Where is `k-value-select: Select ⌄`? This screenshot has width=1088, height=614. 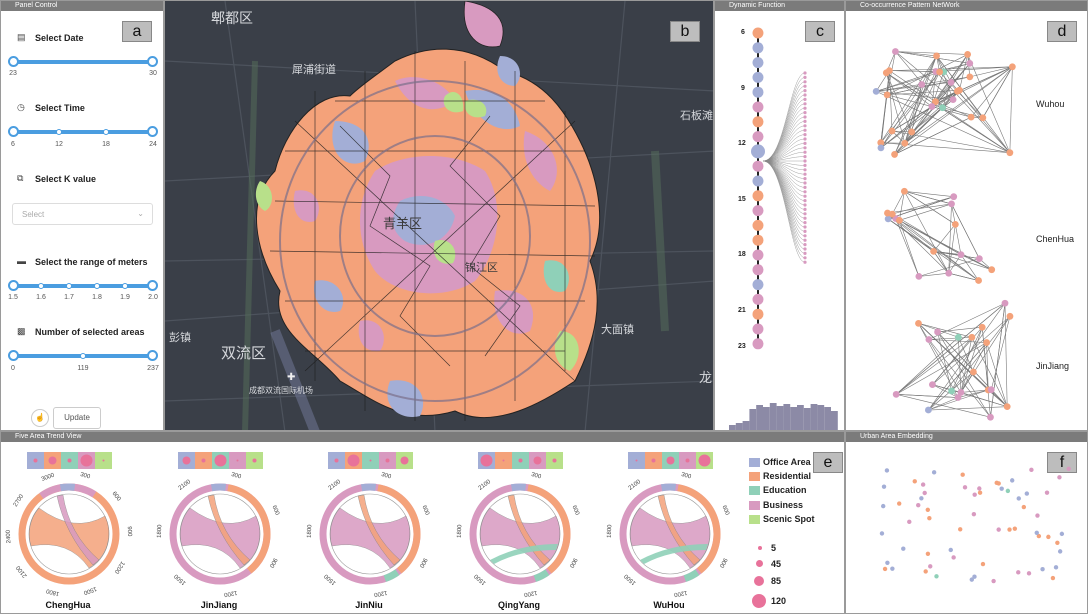
k-value-select: Select ⌄ is located at coordinates (82, 214).